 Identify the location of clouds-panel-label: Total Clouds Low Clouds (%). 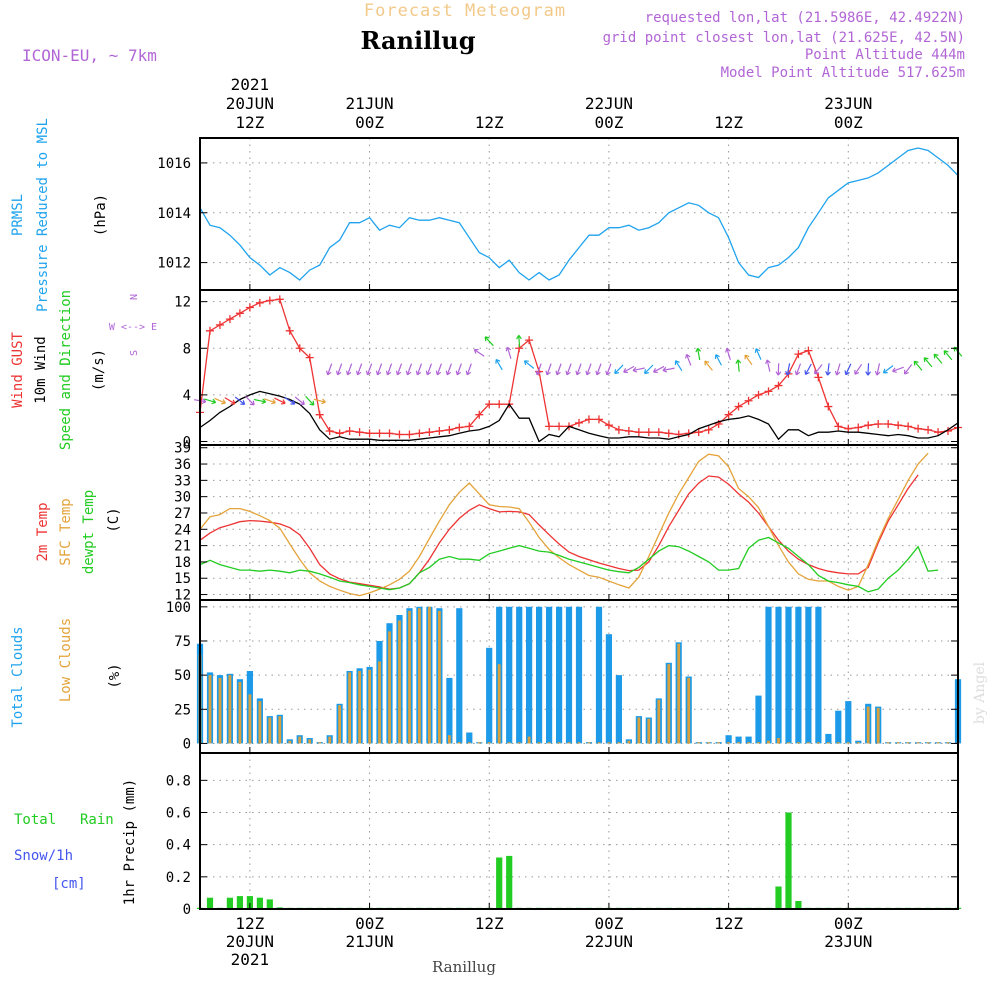
(66, 673).